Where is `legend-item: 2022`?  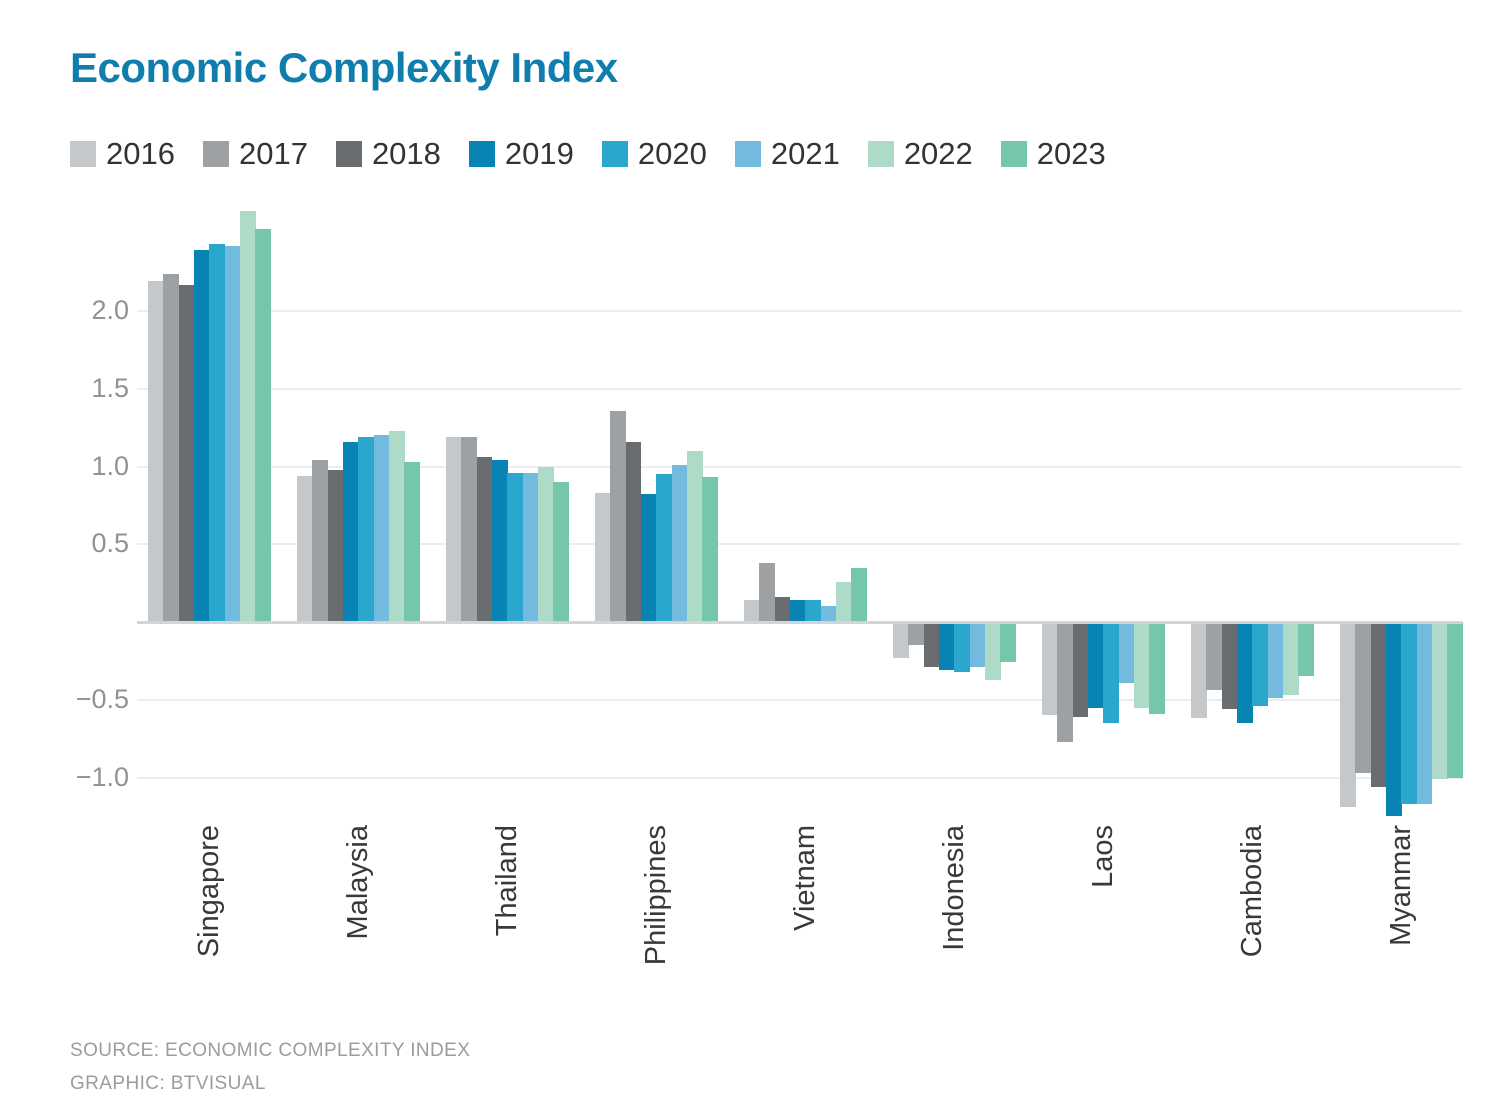
legend-item: 2022 is located at coordinates (920, 154).